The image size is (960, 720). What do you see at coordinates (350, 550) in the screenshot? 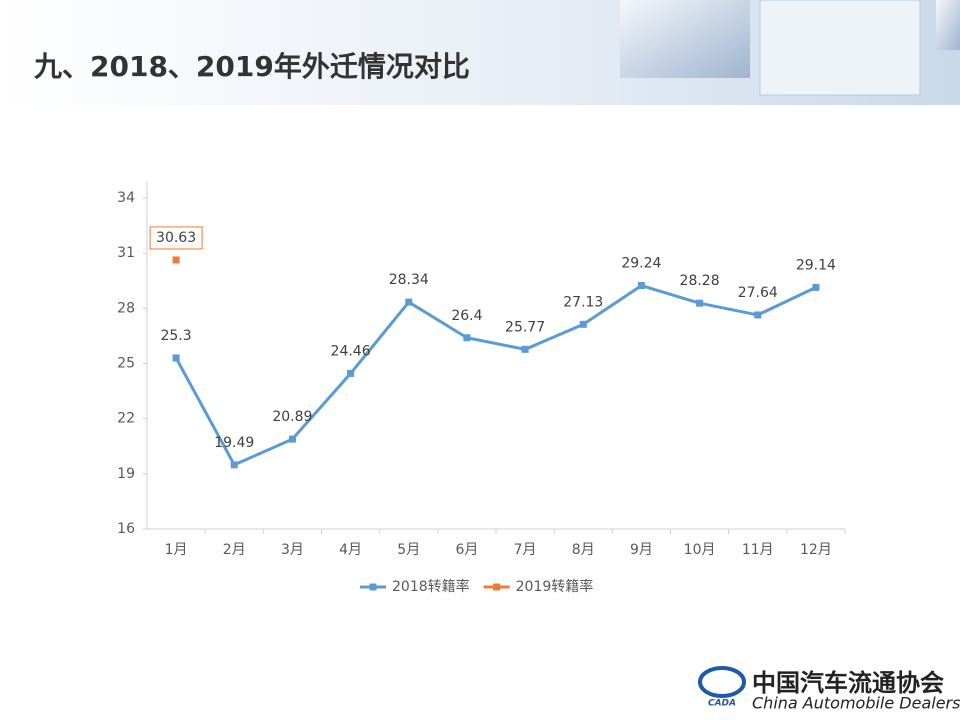
I see `x-tick-label: 4月` at bounding box center [350, 550].